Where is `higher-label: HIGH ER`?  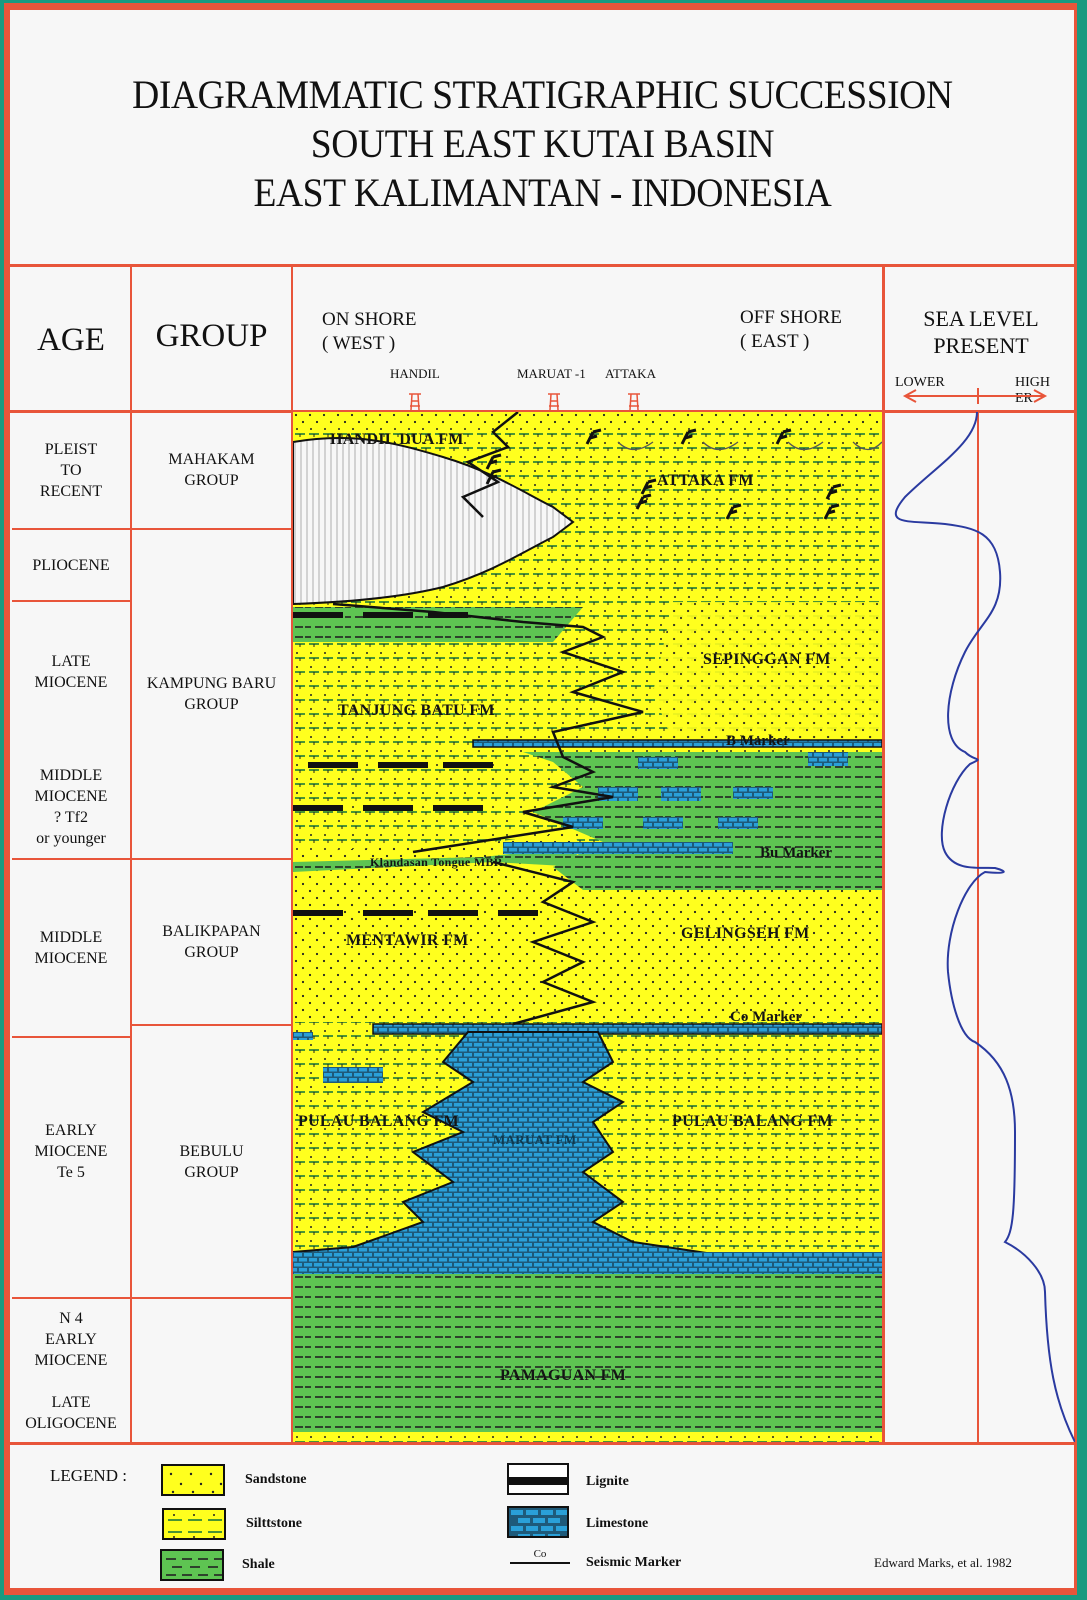 higher-label: HIGH ER is located at coordinates (1032, 391).